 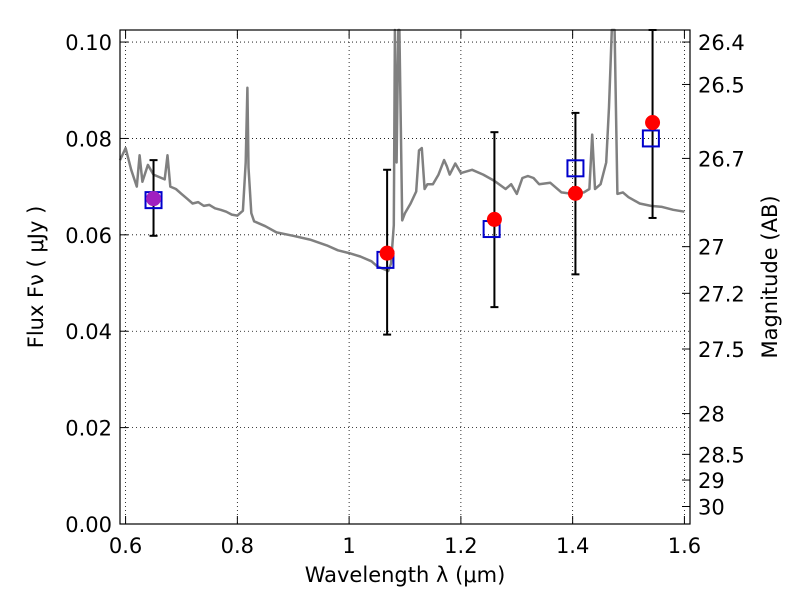 I want to click on y2-tick-label: 27.2, so click(x=721, y=294).